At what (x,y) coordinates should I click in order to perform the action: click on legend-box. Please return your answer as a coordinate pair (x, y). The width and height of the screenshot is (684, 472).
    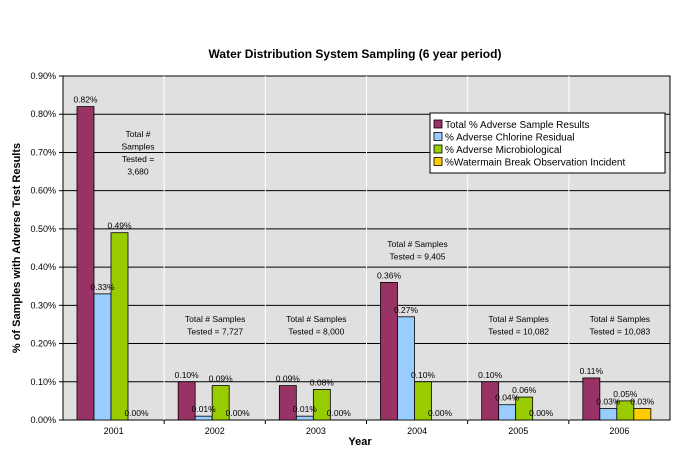
    Looking at the image, I should click on (547, 143).